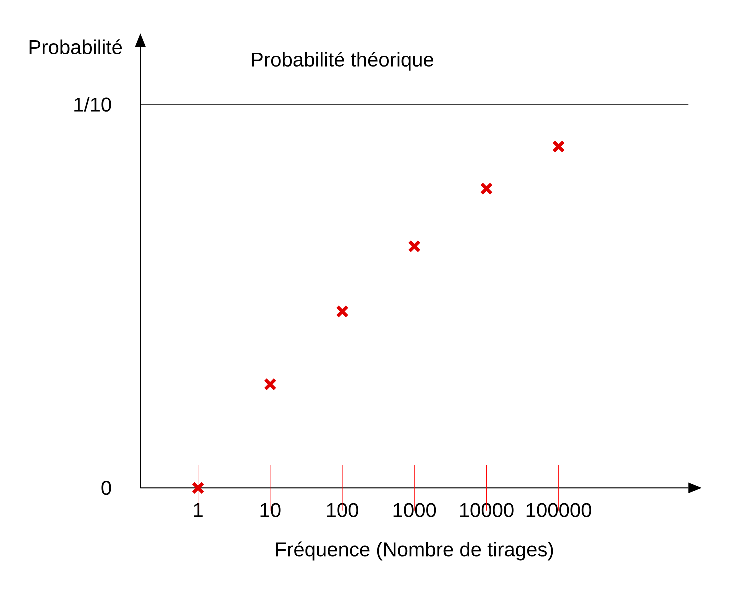 The image size is (729, 615). Describe the element at coordinates (270, 510) in the screenshot. I see `x-tick-label: 10` at that location.